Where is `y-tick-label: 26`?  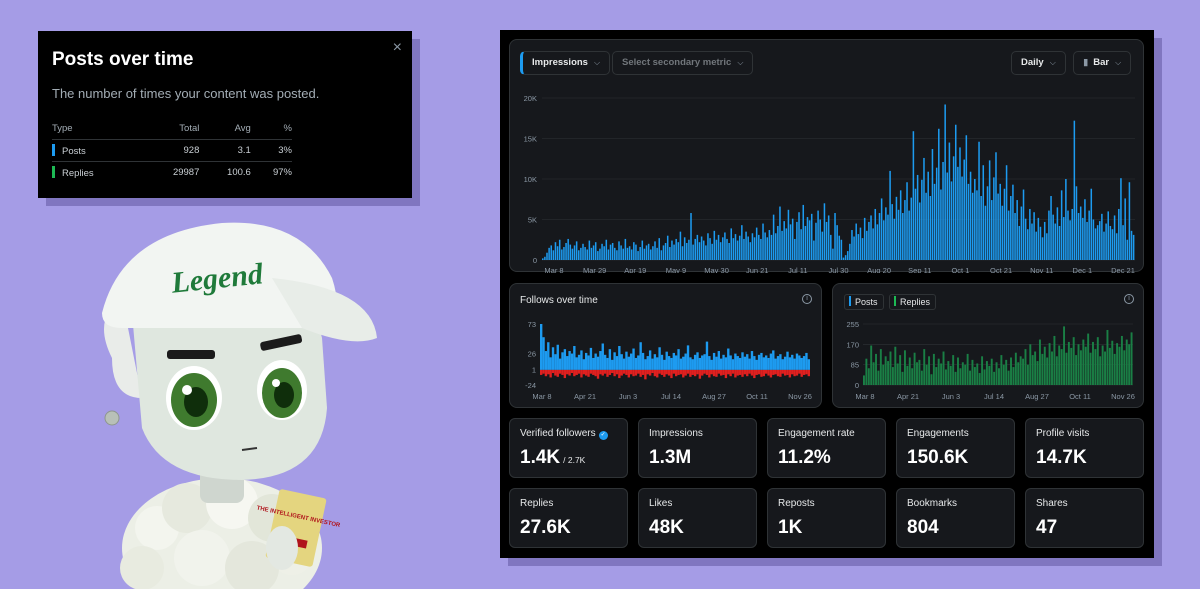
y-tick-label: 26 is located at coordinates (532, 354).